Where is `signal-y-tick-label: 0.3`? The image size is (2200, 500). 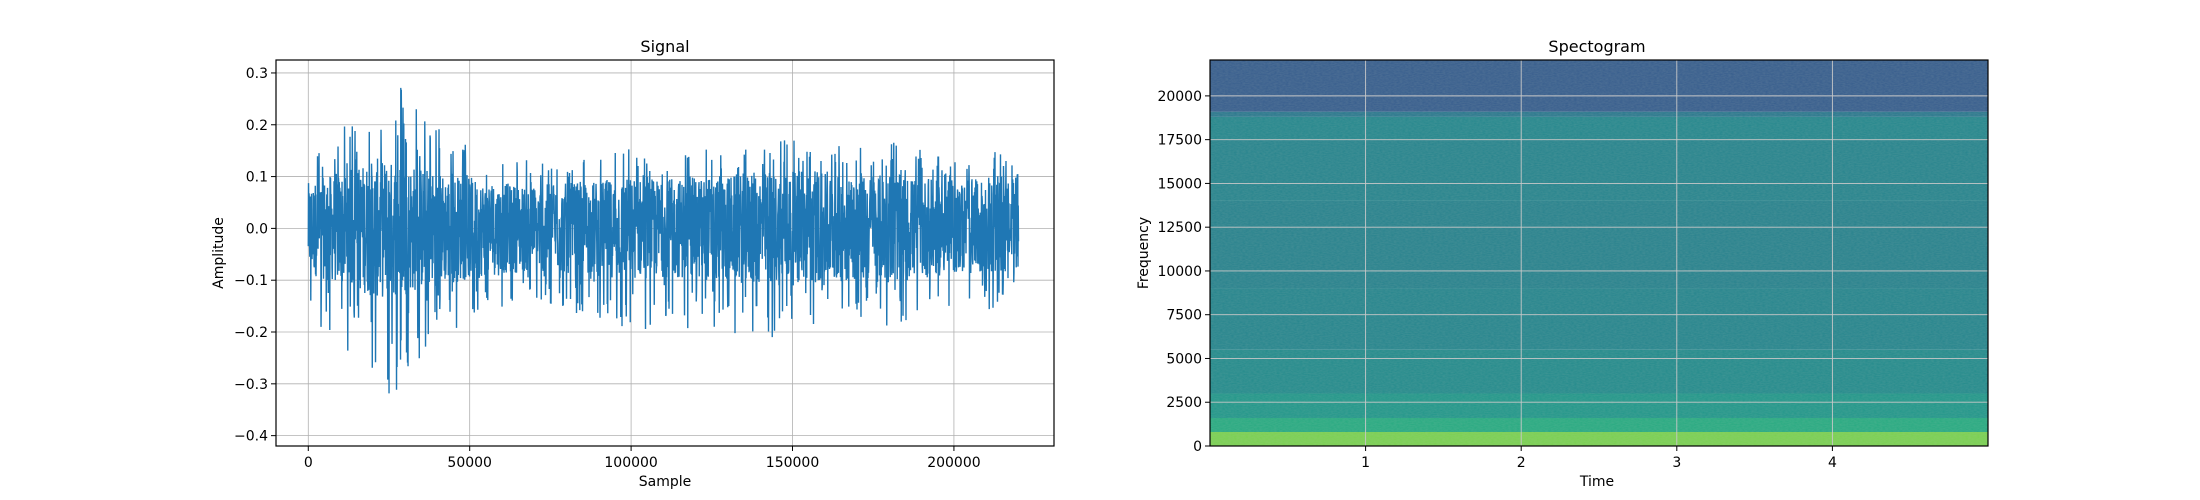 signal-y-tick-label: 0.3 is located at coordinates (257, 74).